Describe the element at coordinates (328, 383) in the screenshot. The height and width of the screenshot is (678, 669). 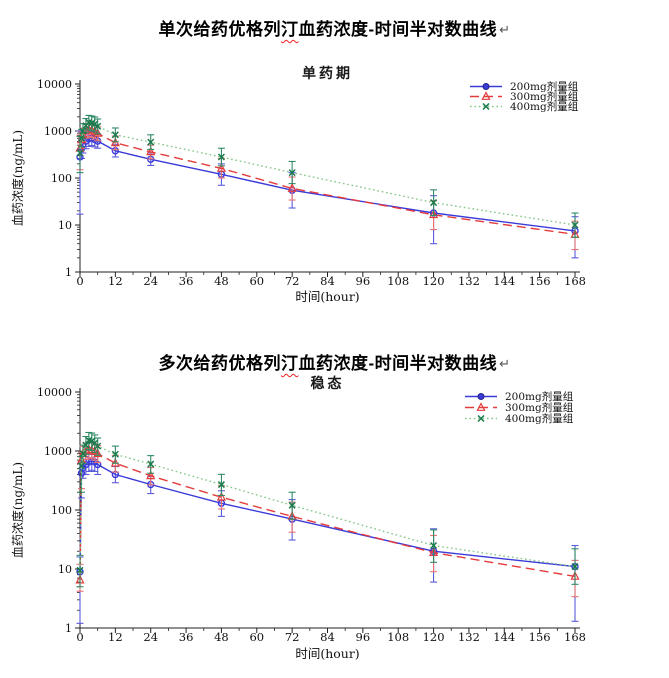
I see `chart-title: 稳态` at that location.